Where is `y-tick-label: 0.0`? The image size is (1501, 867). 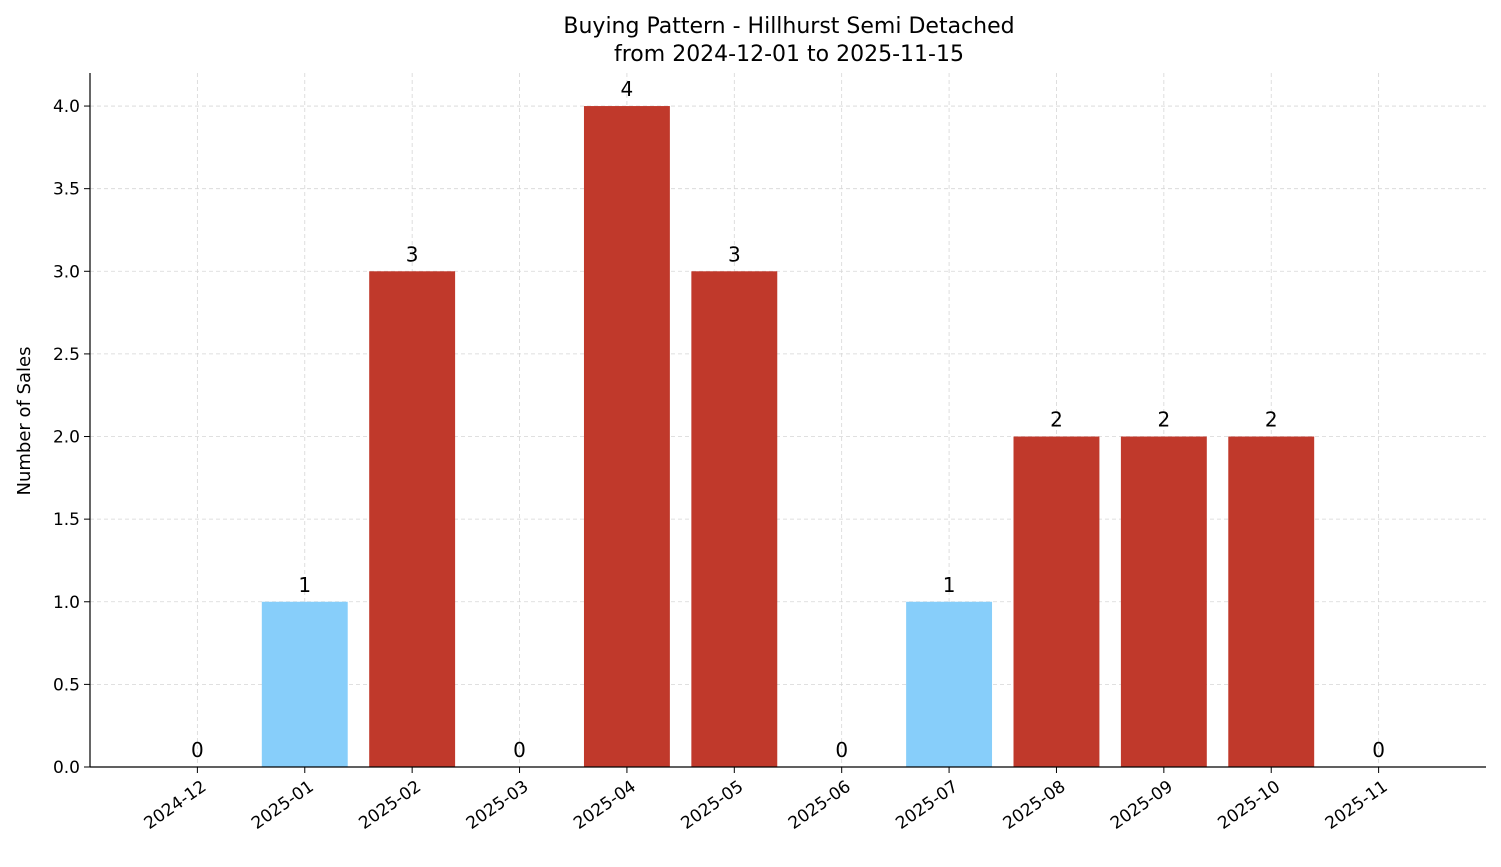
y-tick-label: 0.0 is located at coordinates (66, 768).